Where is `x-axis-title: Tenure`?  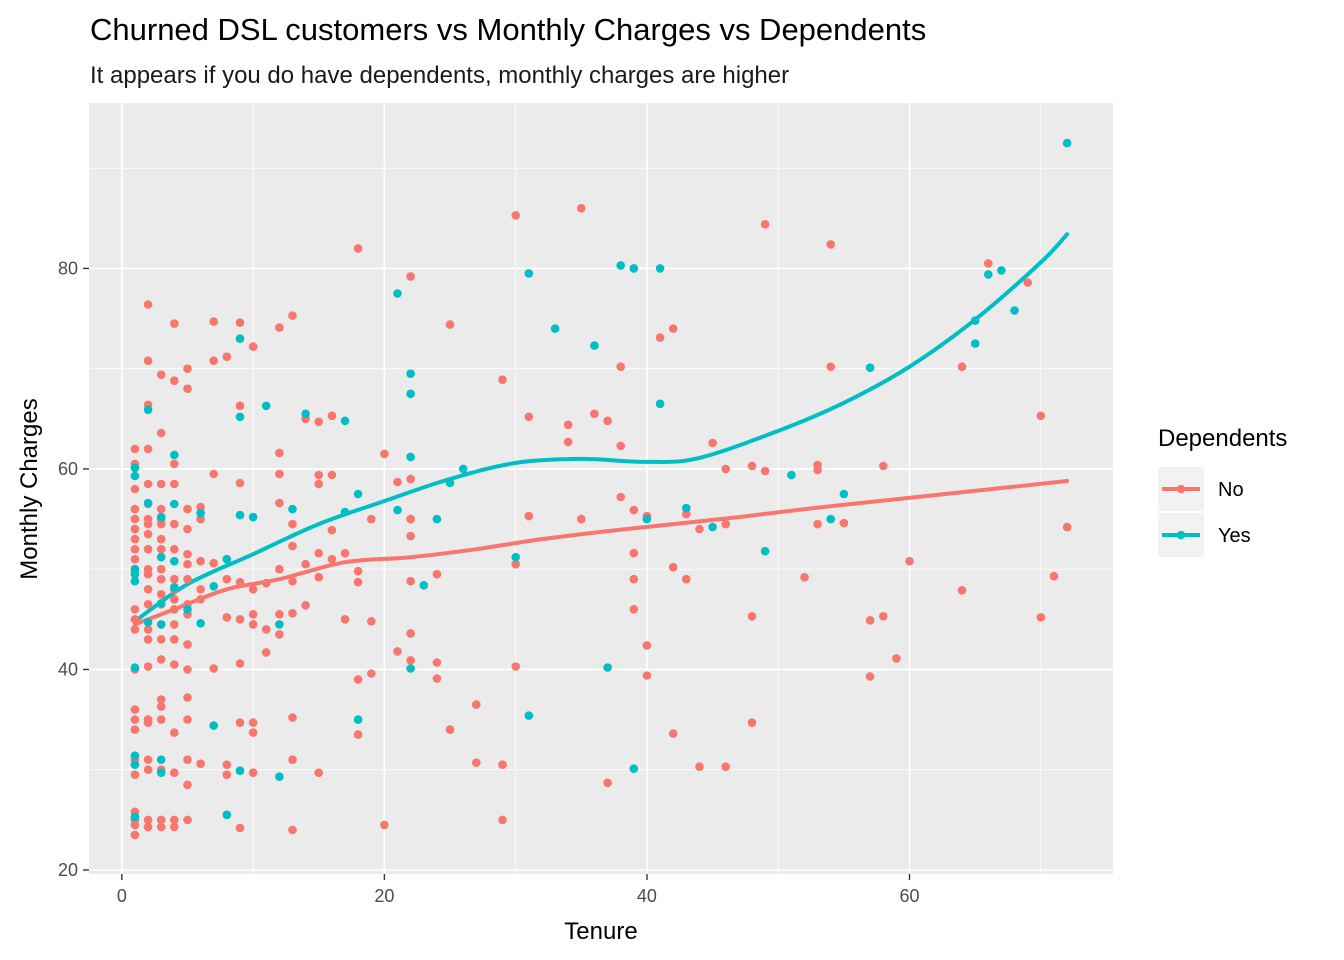
x-axis-title: Tenure is located at coordinates (600, 931).